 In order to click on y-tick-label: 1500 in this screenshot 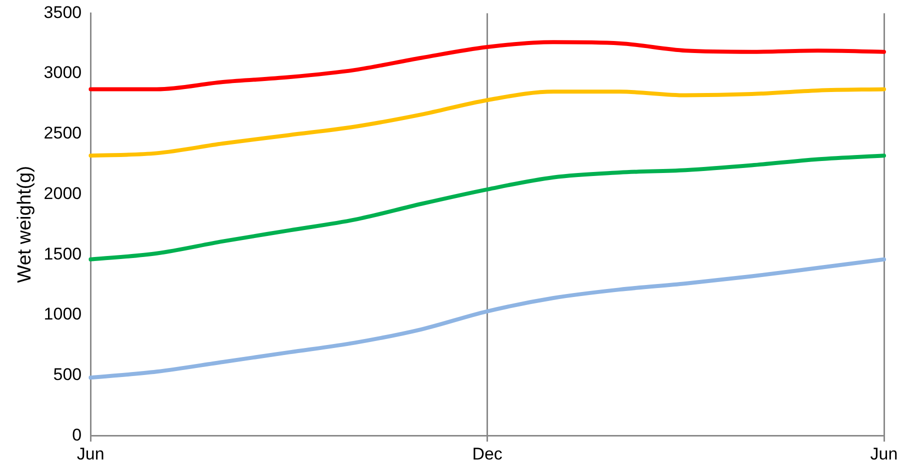, I will do `click(63, 254)`.